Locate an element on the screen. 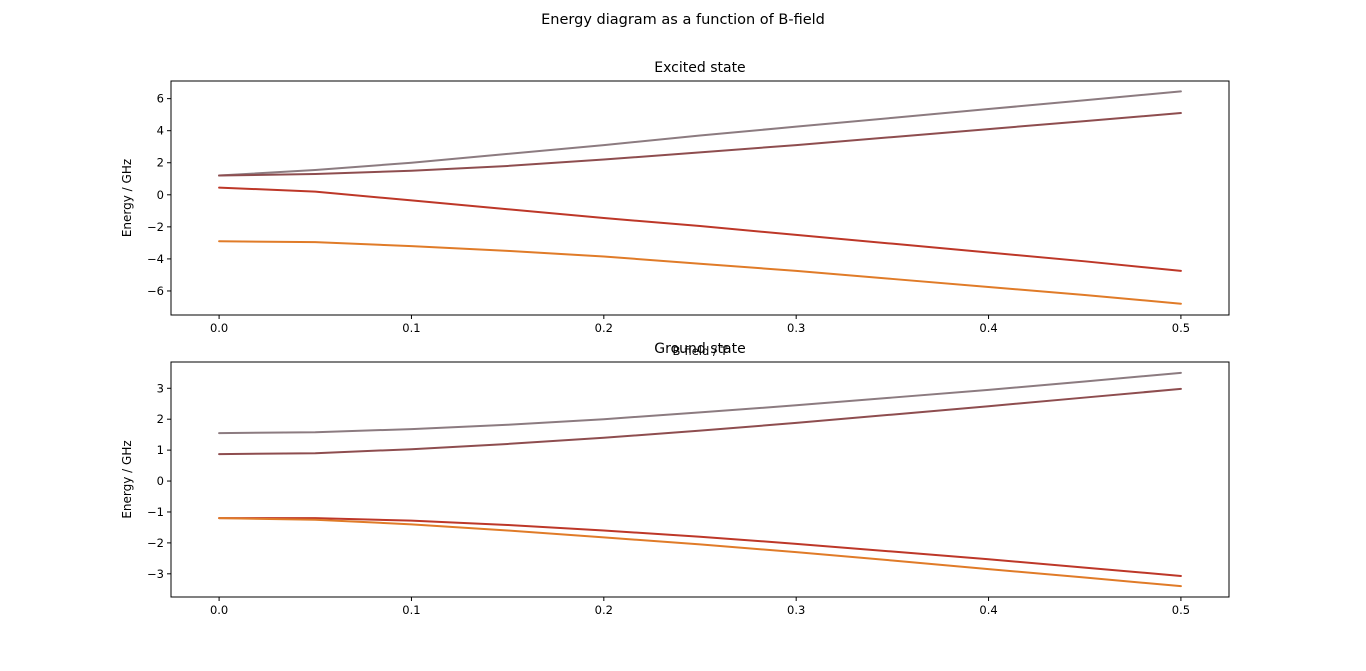 This screenshot has width=1366, height=671. chart-1-x-tick-label: 0.3 is located at coordinates (796, 610).